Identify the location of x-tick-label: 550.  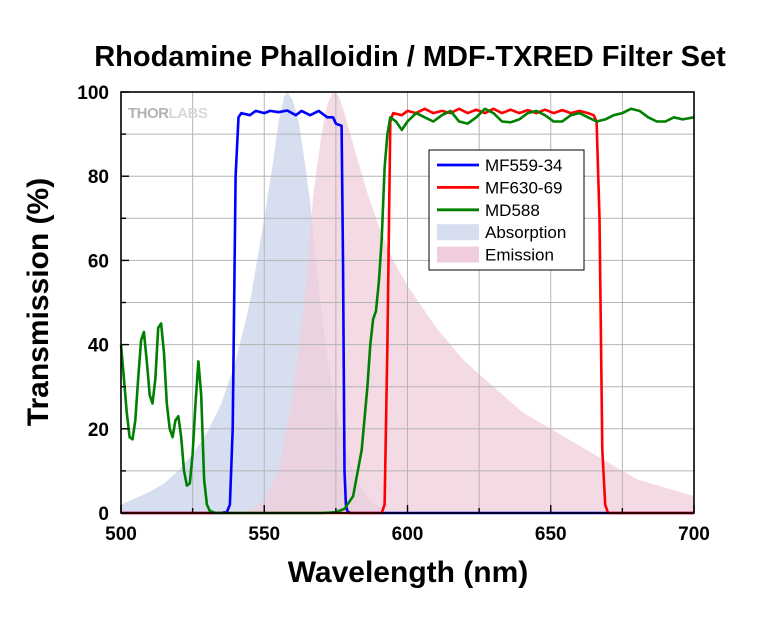
(264, 534).